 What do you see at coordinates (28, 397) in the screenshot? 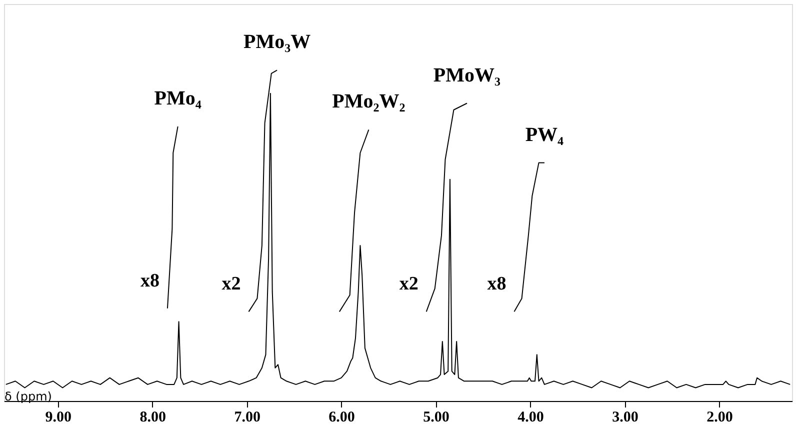
I see `x-axis-title: δ (ppm)` at bounding box center [28, 397].